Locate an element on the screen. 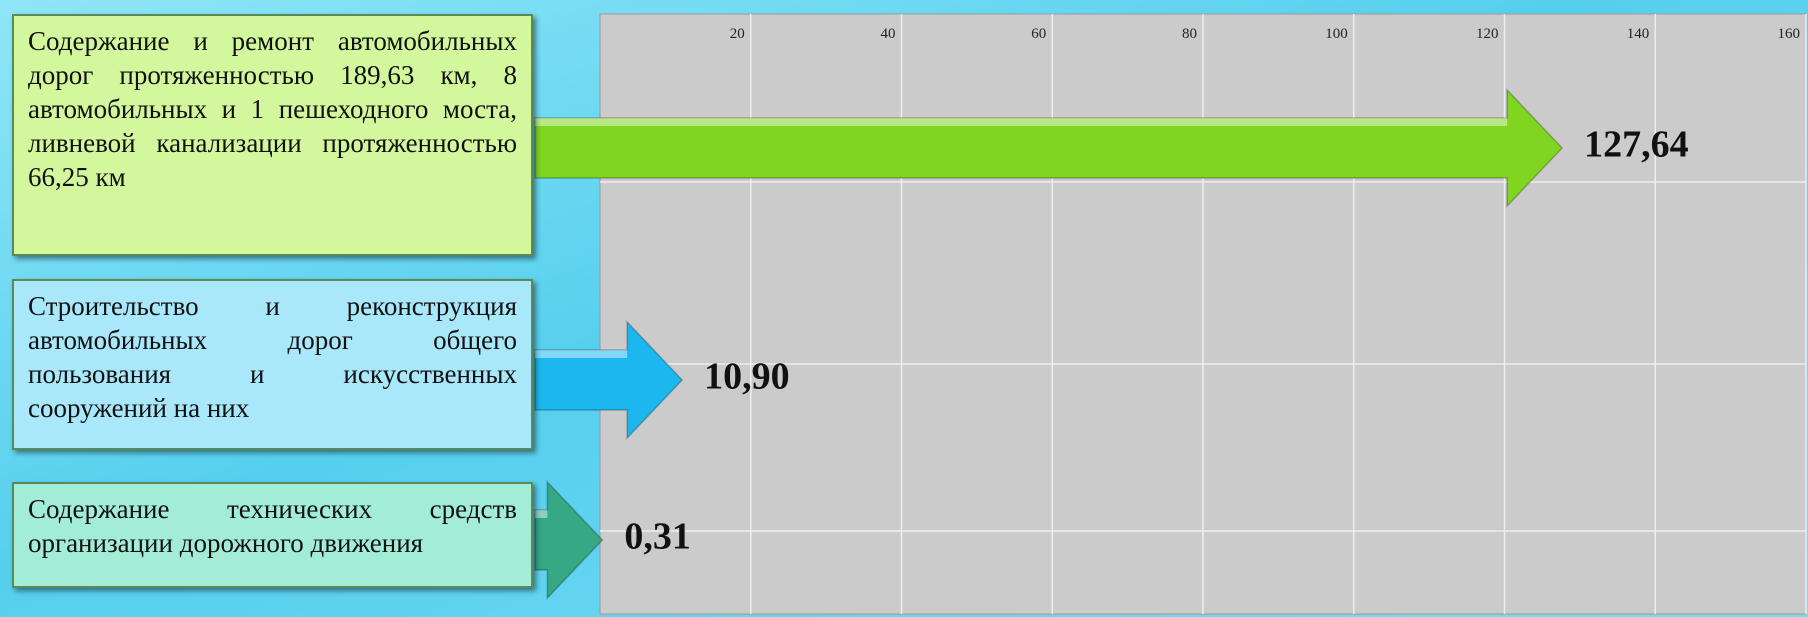 The height and width of the screenshot is (617, 1808). x-tick-label: 40 is located at coordinates (888, 34).